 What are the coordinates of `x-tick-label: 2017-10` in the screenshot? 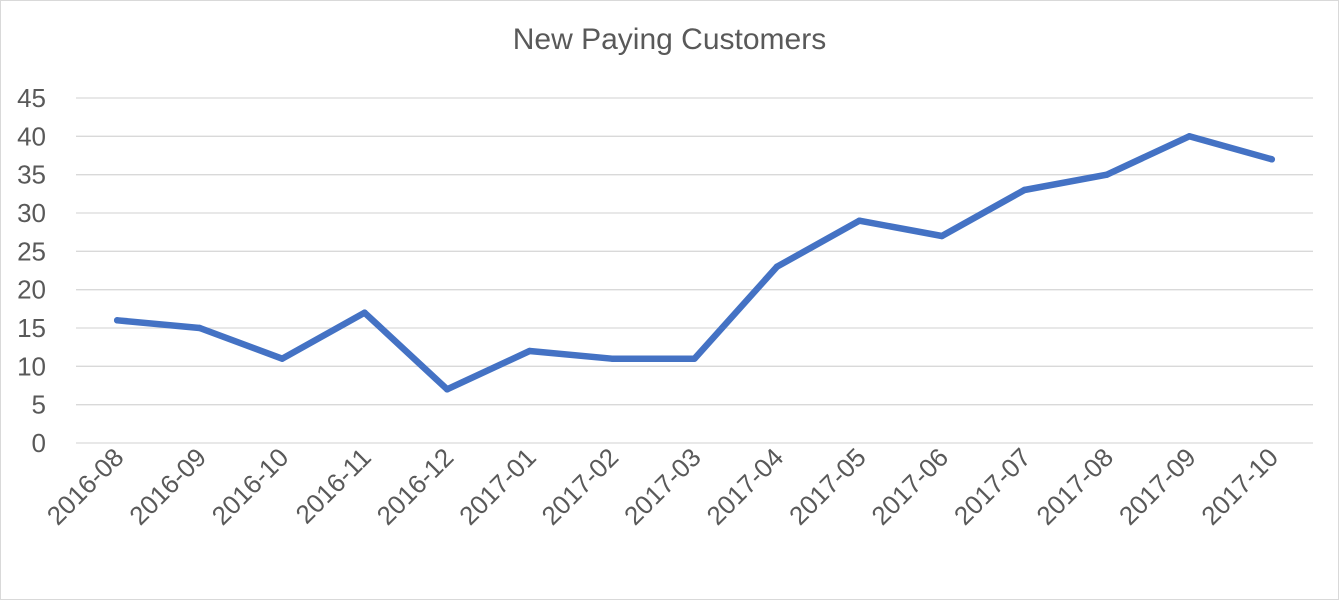 It's located at (1239, 486).